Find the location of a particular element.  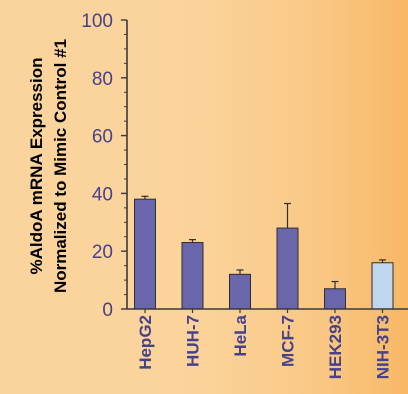

x-tick-label: MCF-7 is located at coordinates (288, 341).